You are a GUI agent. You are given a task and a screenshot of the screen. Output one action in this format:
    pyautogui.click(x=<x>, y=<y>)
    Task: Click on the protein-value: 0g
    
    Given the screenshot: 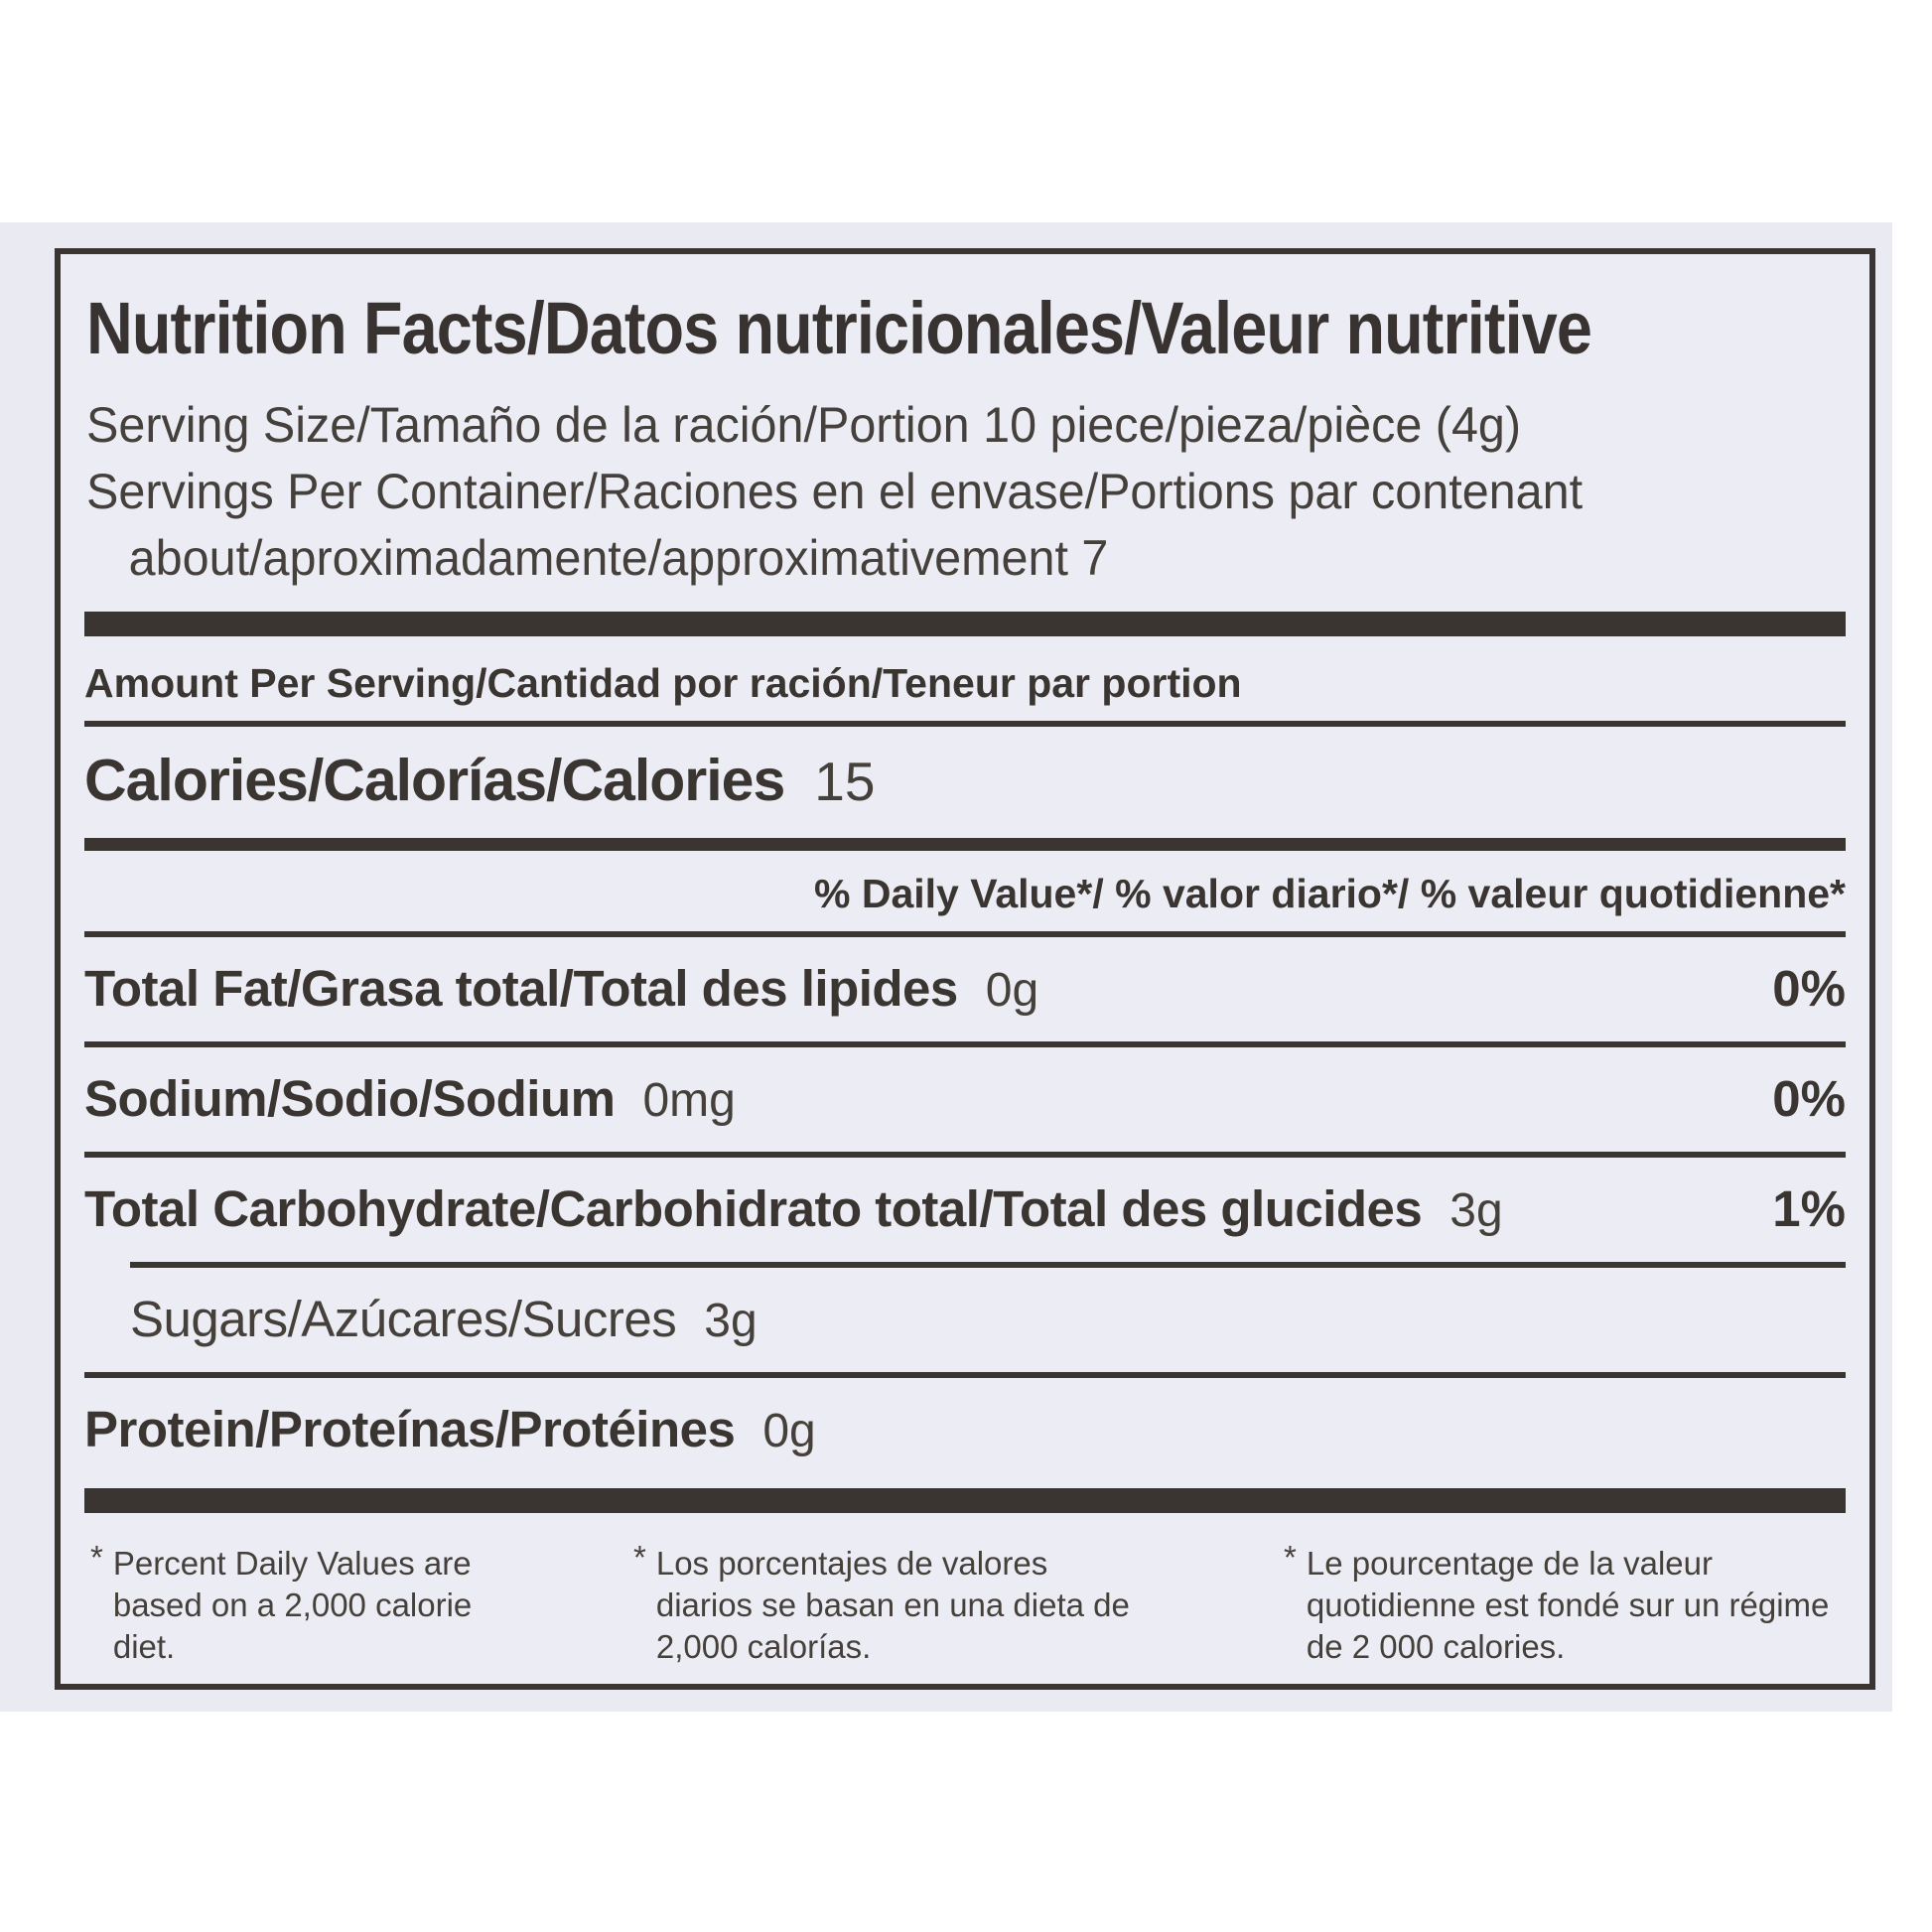 What is the action you would take?
    pyautogui.click(x=789, y=1431)
    